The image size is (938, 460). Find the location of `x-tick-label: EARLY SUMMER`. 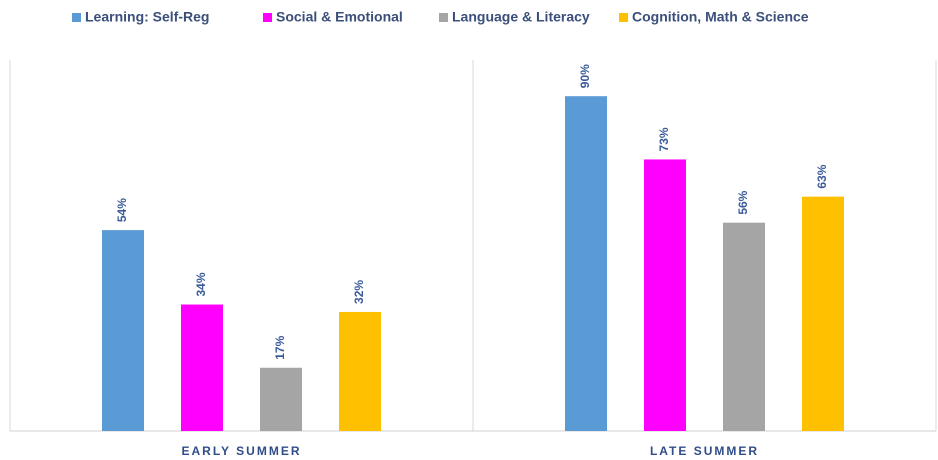

x-tick-label: EARLY SUMMER is located at coordinates (241, 451).